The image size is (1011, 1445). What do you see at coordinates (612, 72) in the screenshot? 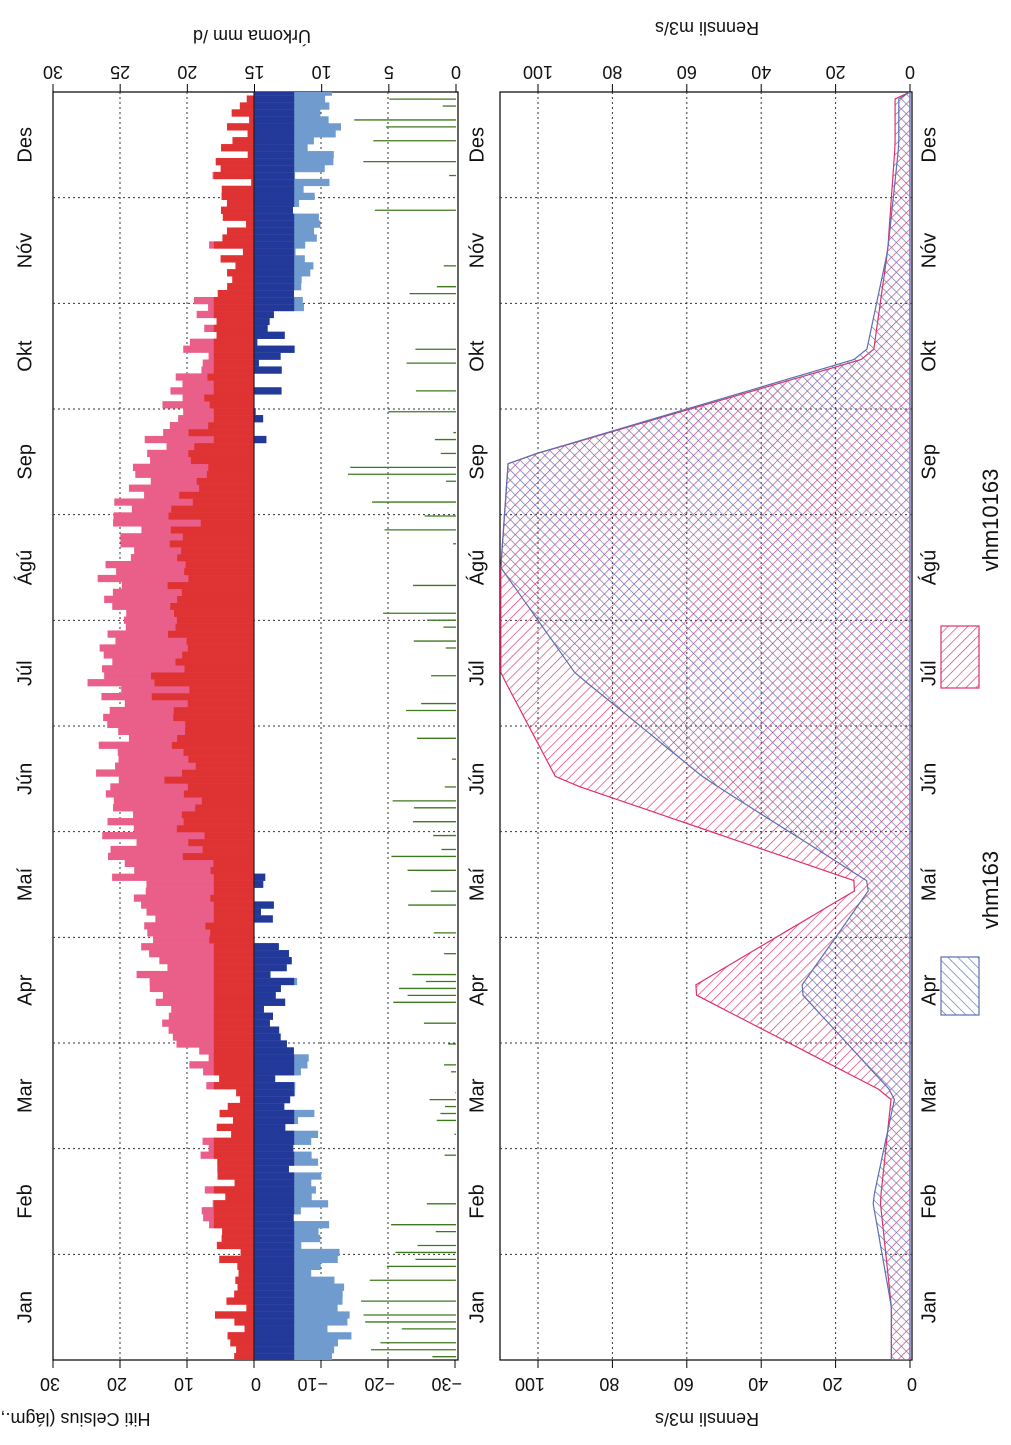
I see `discharge-tick-label: 80` at bounding box center [612, 72].